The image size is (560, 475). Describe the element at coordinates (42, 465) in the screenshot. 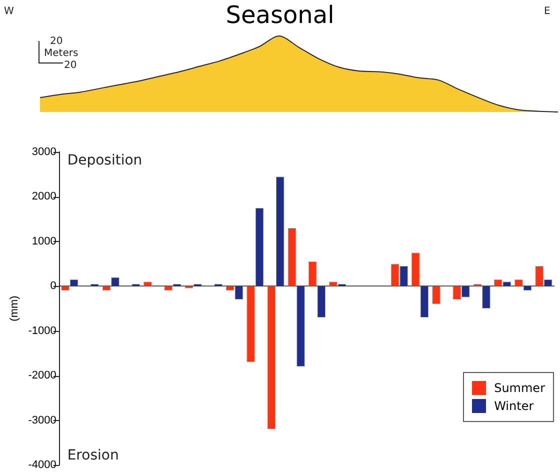

I see `y-tick-label: -4000` at that location.